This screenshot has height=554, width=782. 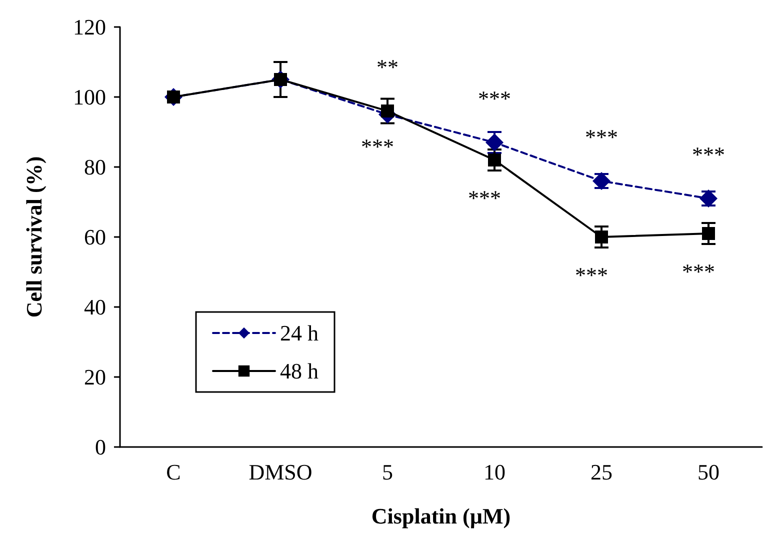 I want to click on legend-label: 24 h, so click(x=299, y=333).